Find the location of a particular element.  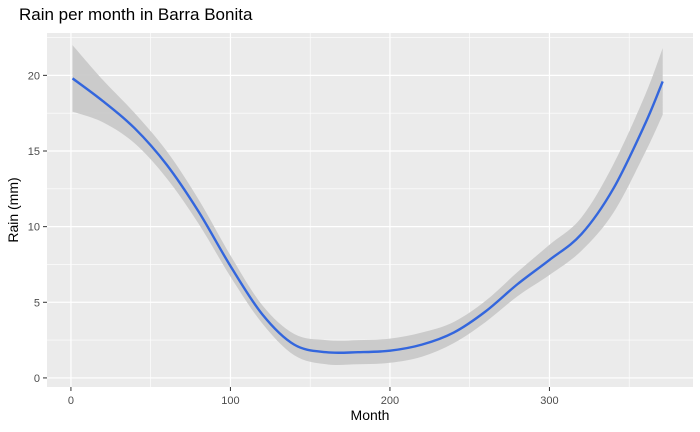

x-tick-label: 100 is located at coordinates (230, 401).